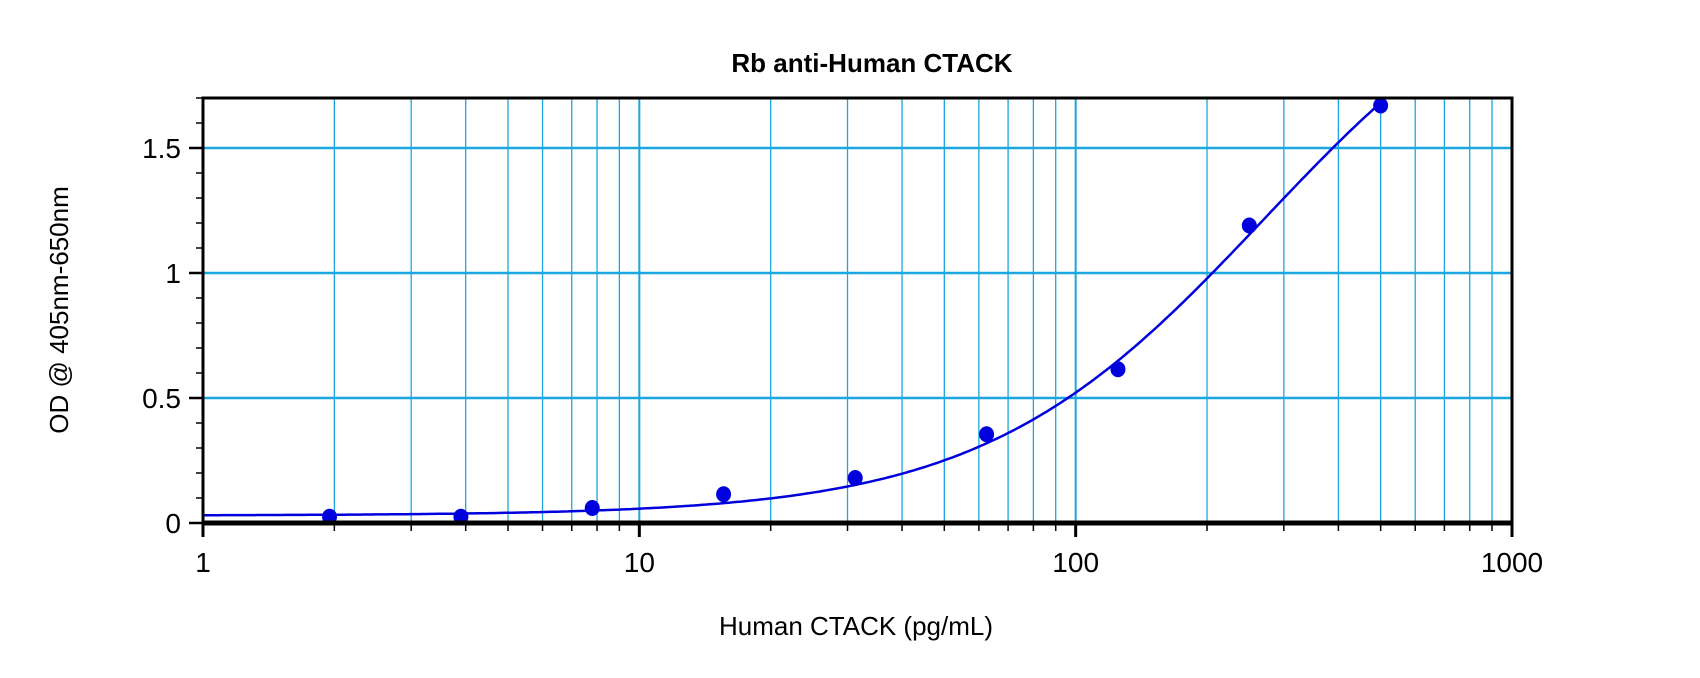 The width and height of the screenshot is (1700, 678). Describe the element at coordinates (639, 562) in the screenshot. I see `x-tick-label: 10` at that location.